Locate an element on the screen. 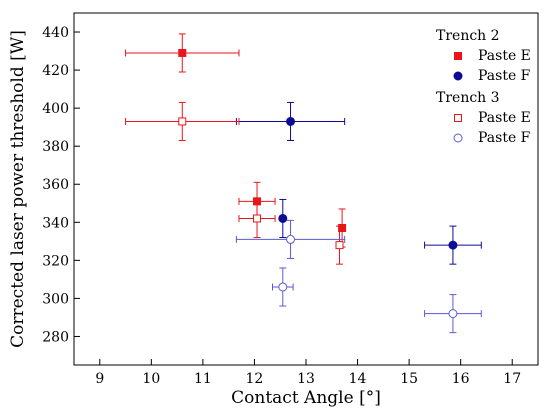 The height and width of the screenshot is (413, 550). x-tick-label: 10 is located at coordinates (151, 379).